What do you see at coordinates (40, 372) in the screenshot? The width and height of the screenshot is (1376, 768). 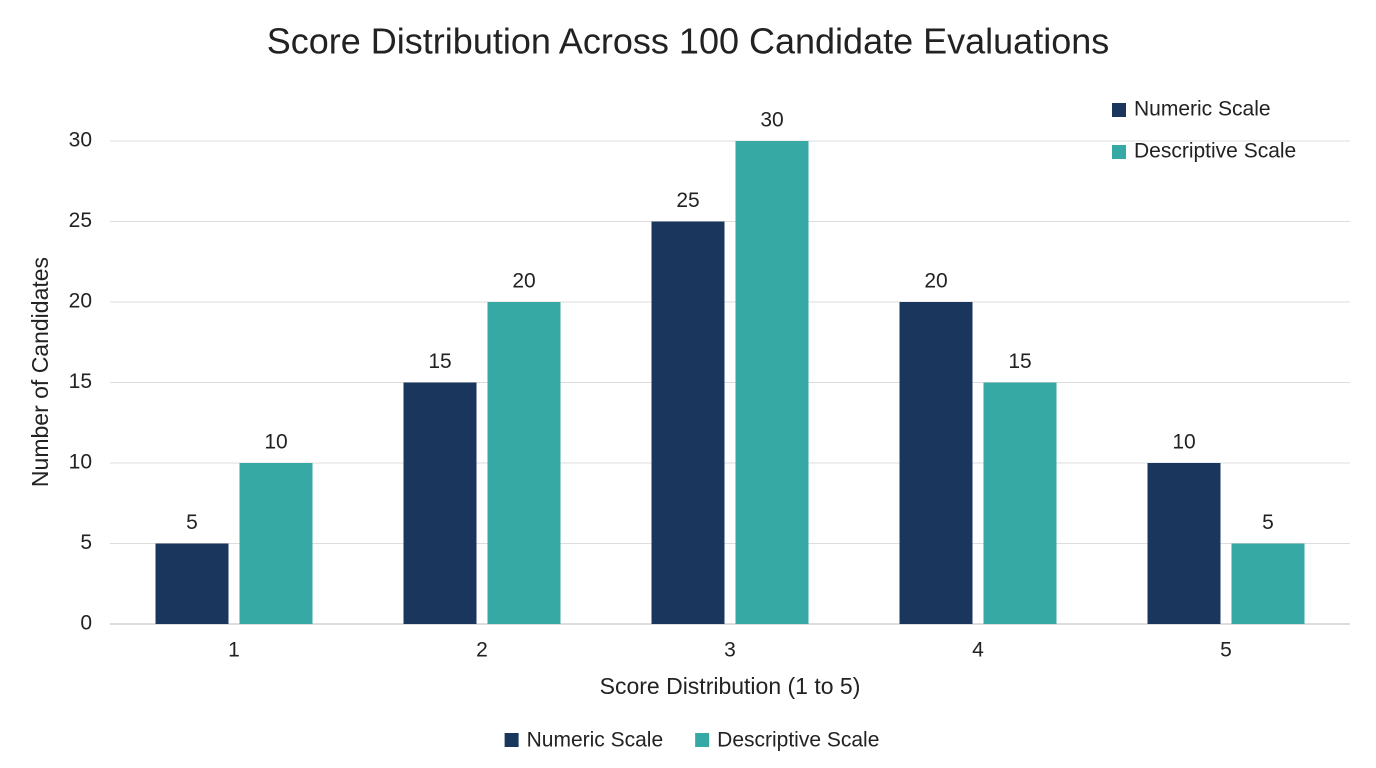 I see `y-axis-label: Number of Candidates` at bounding box center [40, 372].